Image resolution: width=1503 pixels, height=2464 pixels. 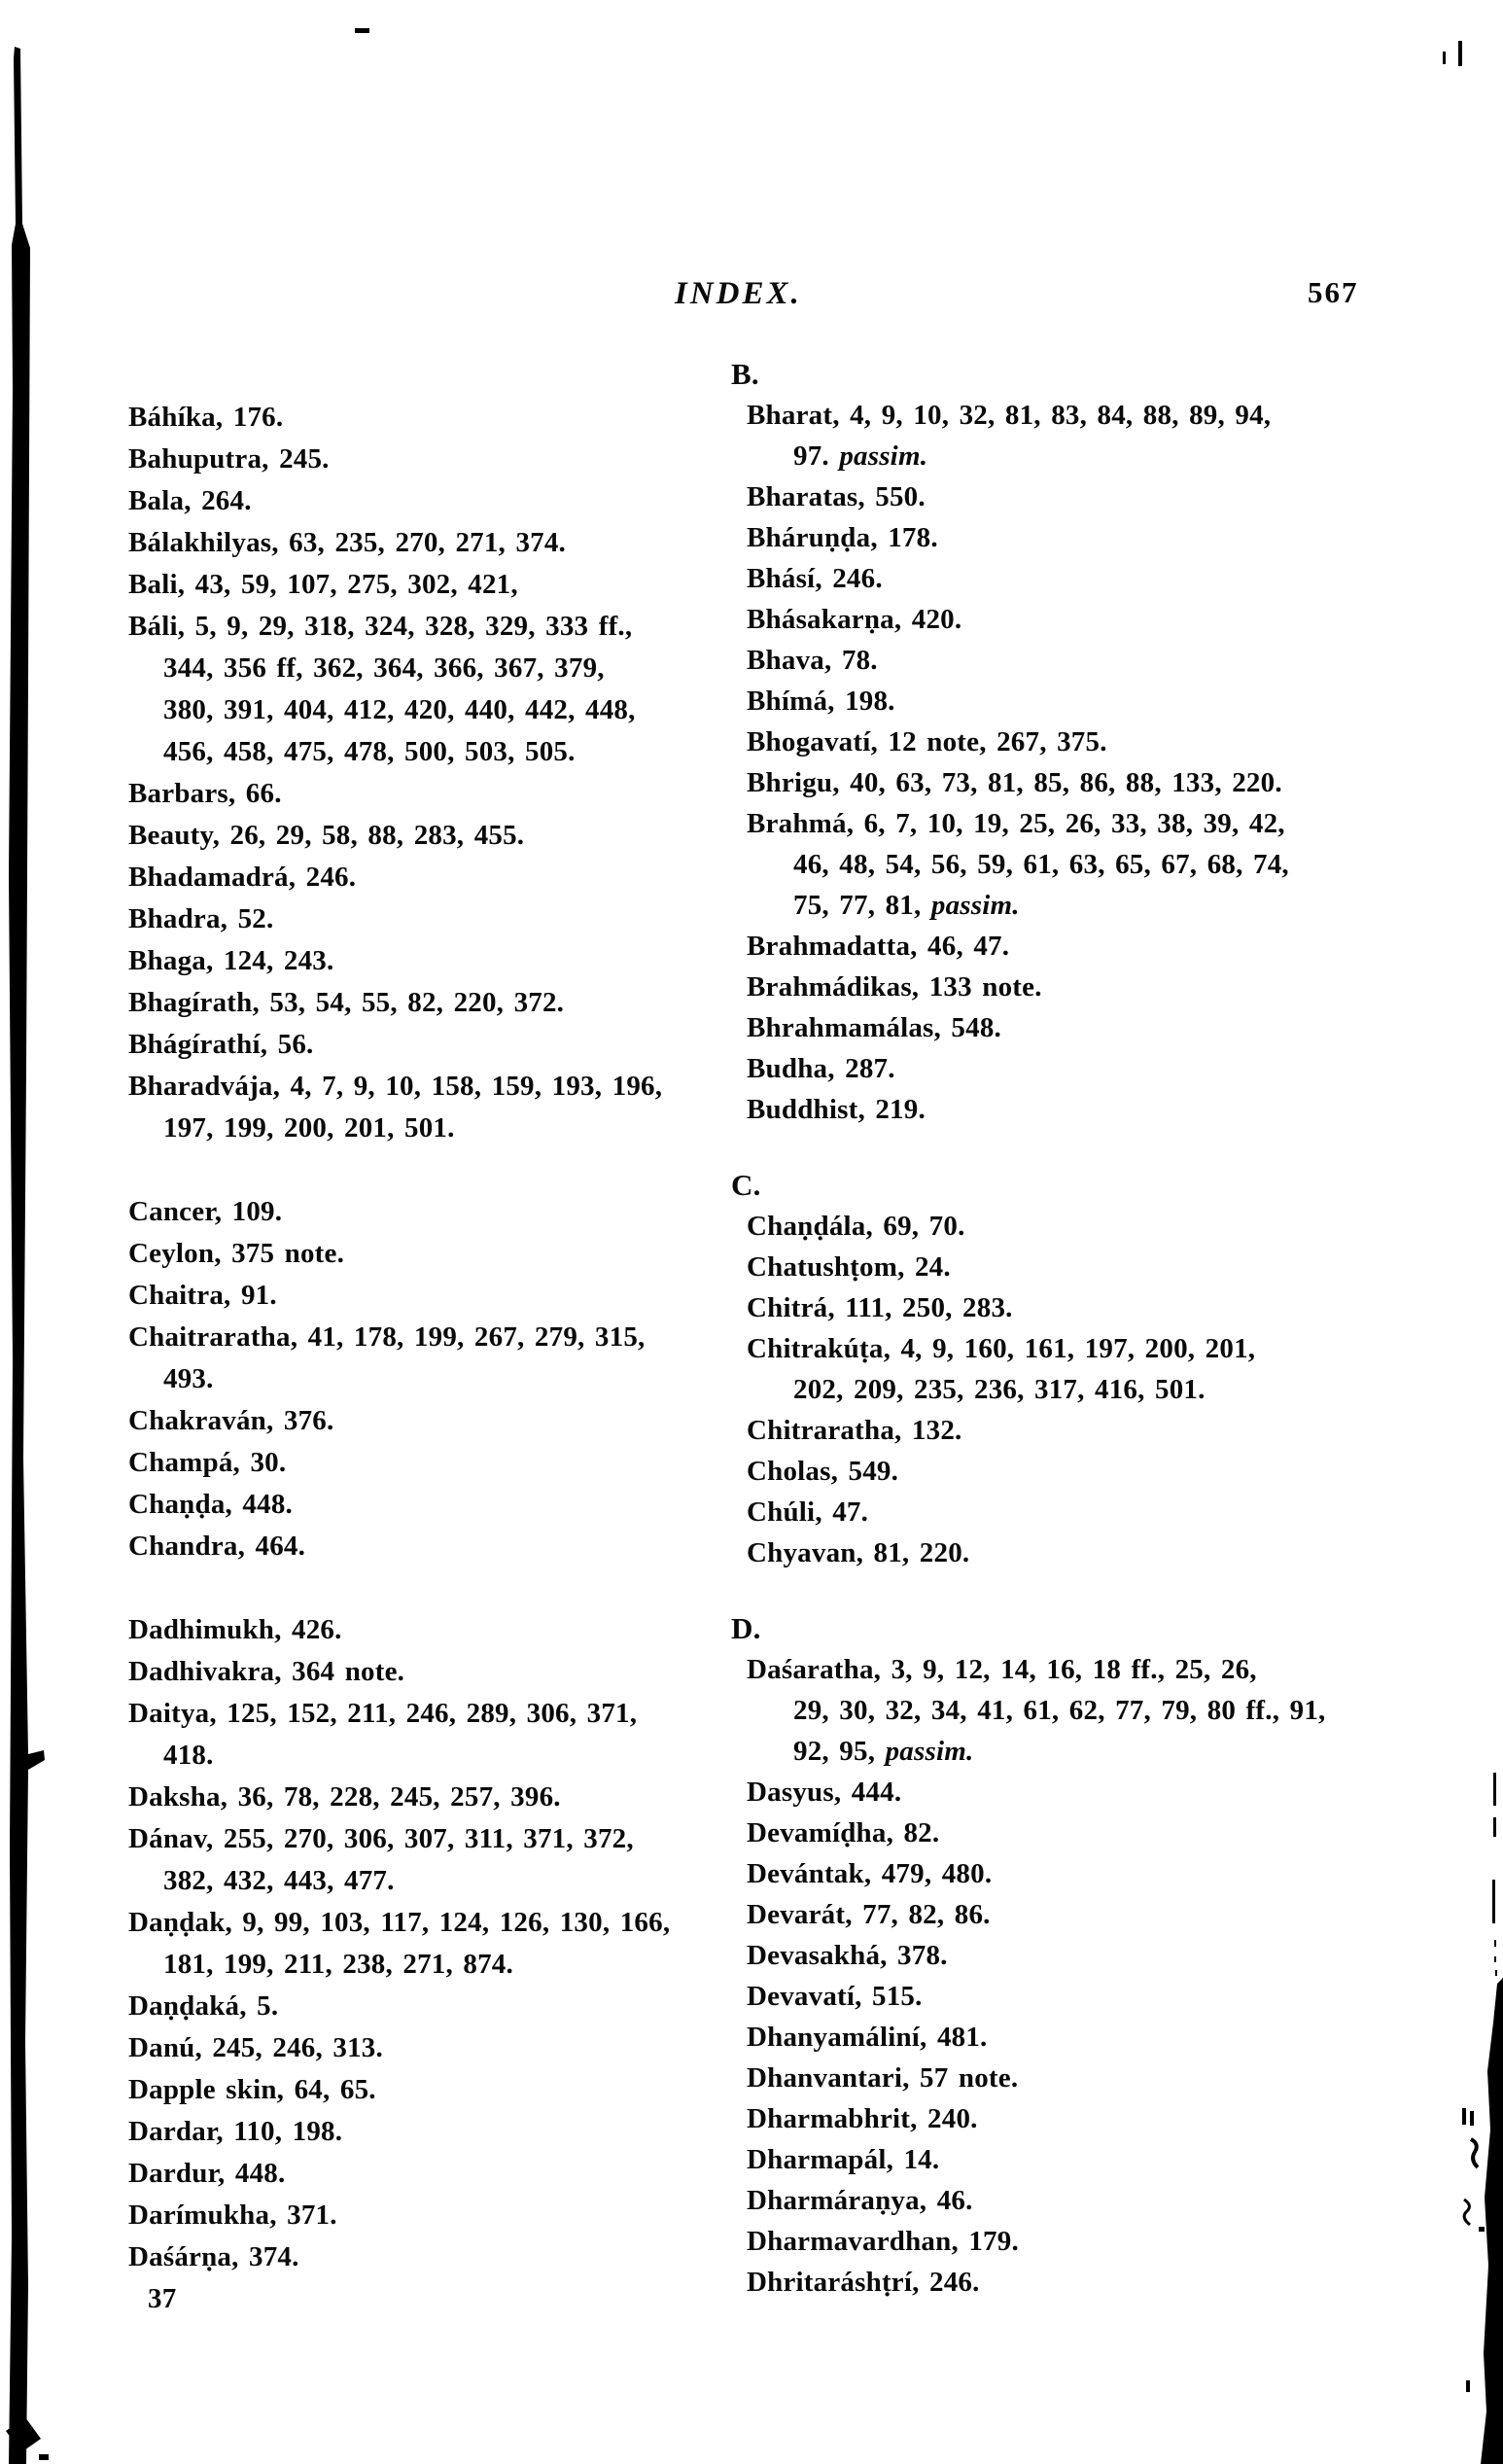 I want to click on index-entry-text: 92, 95,, so click(x=839, y=1751).